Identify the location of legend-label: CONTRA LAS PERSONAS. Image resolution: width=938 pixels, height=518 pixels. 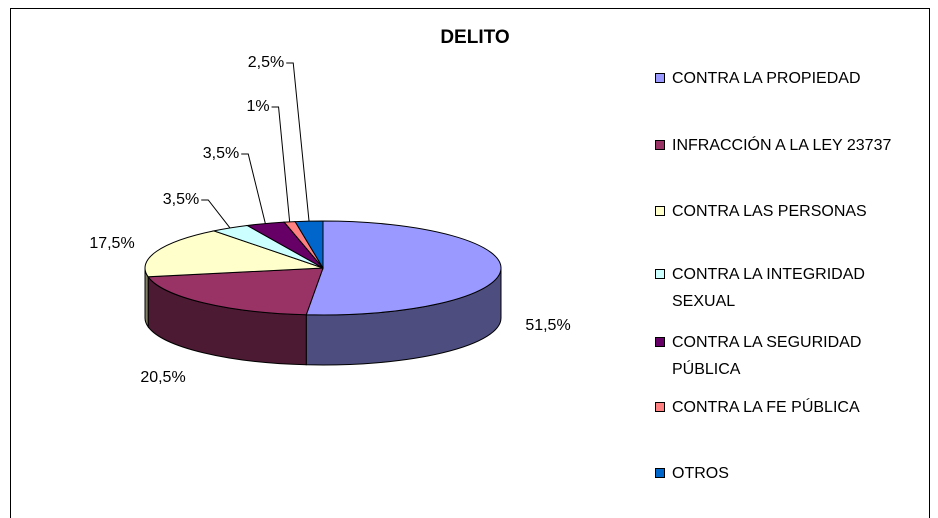
(769, 211).